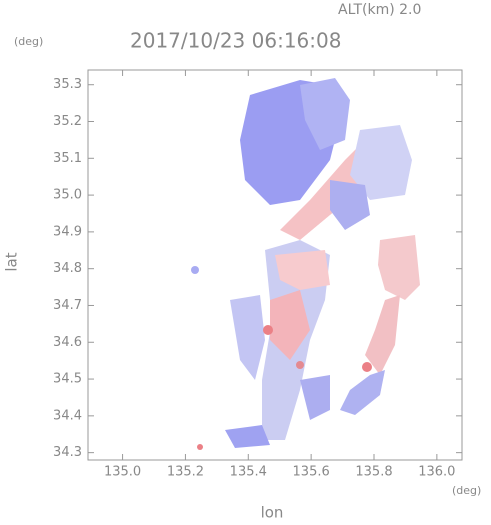 Image resolution: width=491 pixels, height=525 pixels. I want to click on x-unit: (deg), so click(466, 490).